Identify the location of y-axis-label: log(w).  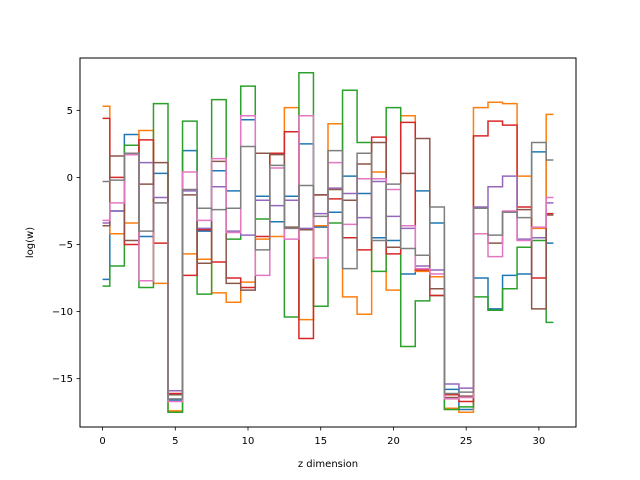
(30, 242).